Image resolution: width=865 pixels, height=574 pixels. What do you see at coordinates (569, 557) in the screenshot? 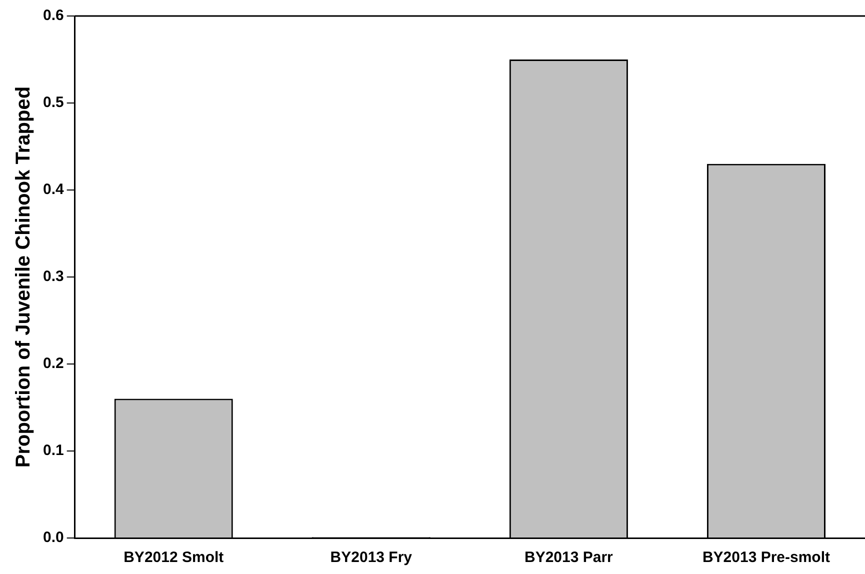
I see `x-tick-label: BY2013 Parr` at bounding box center [569, 557].